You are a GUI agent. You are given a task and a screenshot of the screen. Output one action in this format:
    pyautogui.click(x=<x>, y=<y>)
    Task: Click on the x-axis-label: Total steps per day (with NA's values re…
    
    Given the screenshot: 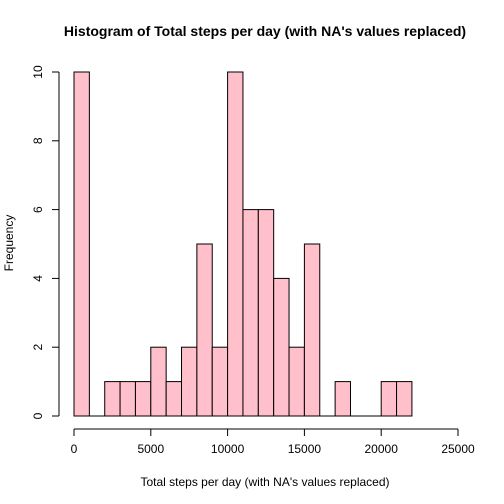 What is the action you would take?
    pyautogui.click(x=264, y=482)
    